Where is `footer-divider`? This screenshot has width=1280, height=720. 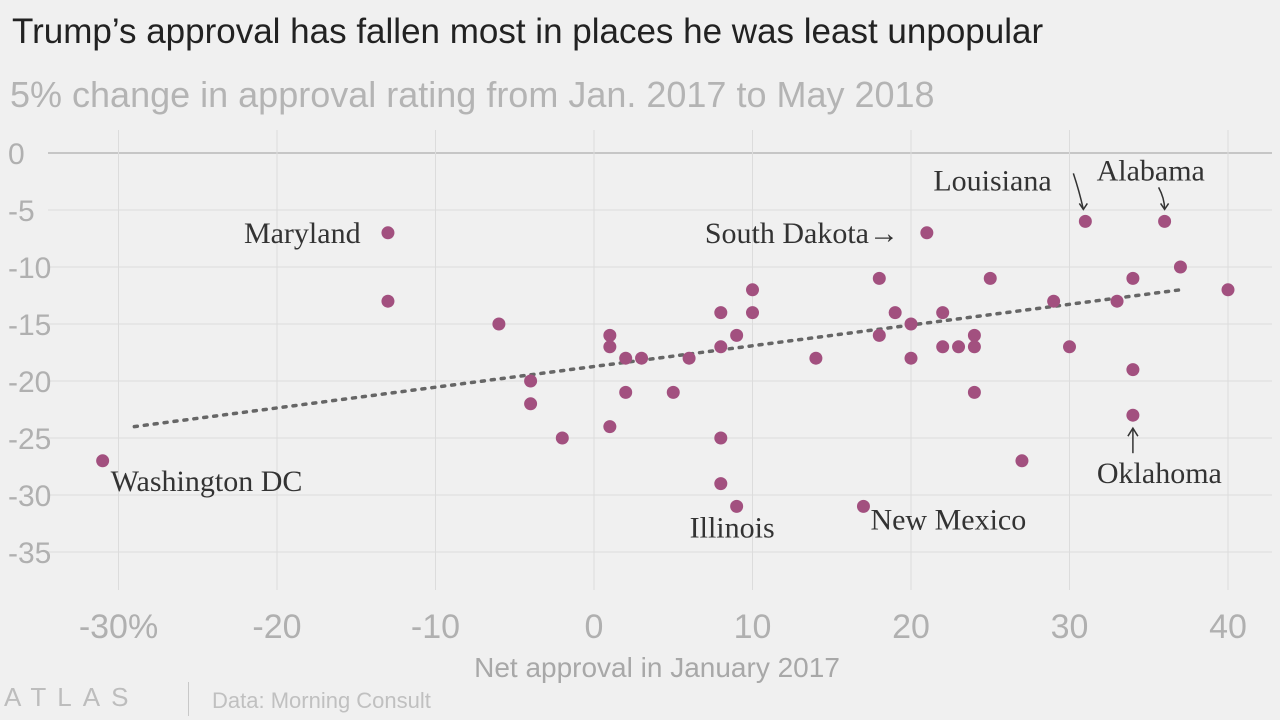 footer-divider is located at coordinates (188, 699).